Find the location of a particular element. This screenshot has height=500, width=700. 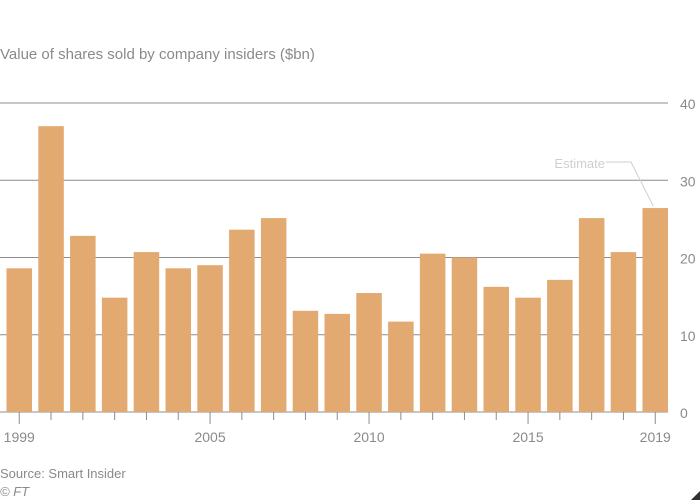

bar-2018 is located at coordinates (623, 332).